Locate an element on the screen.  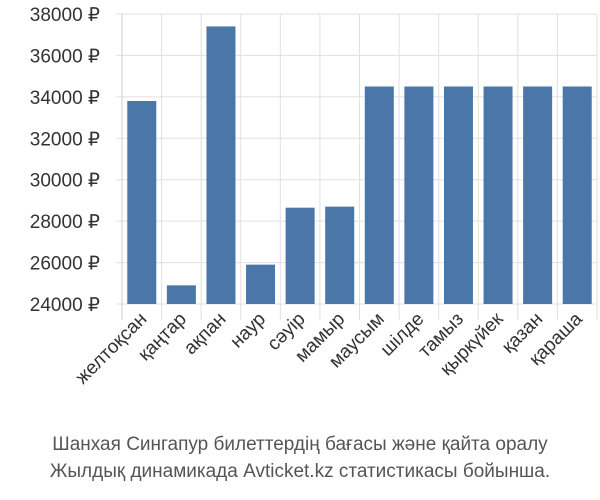
y-tick-label: 34000 ₽ is located at coordinates (65, 98).